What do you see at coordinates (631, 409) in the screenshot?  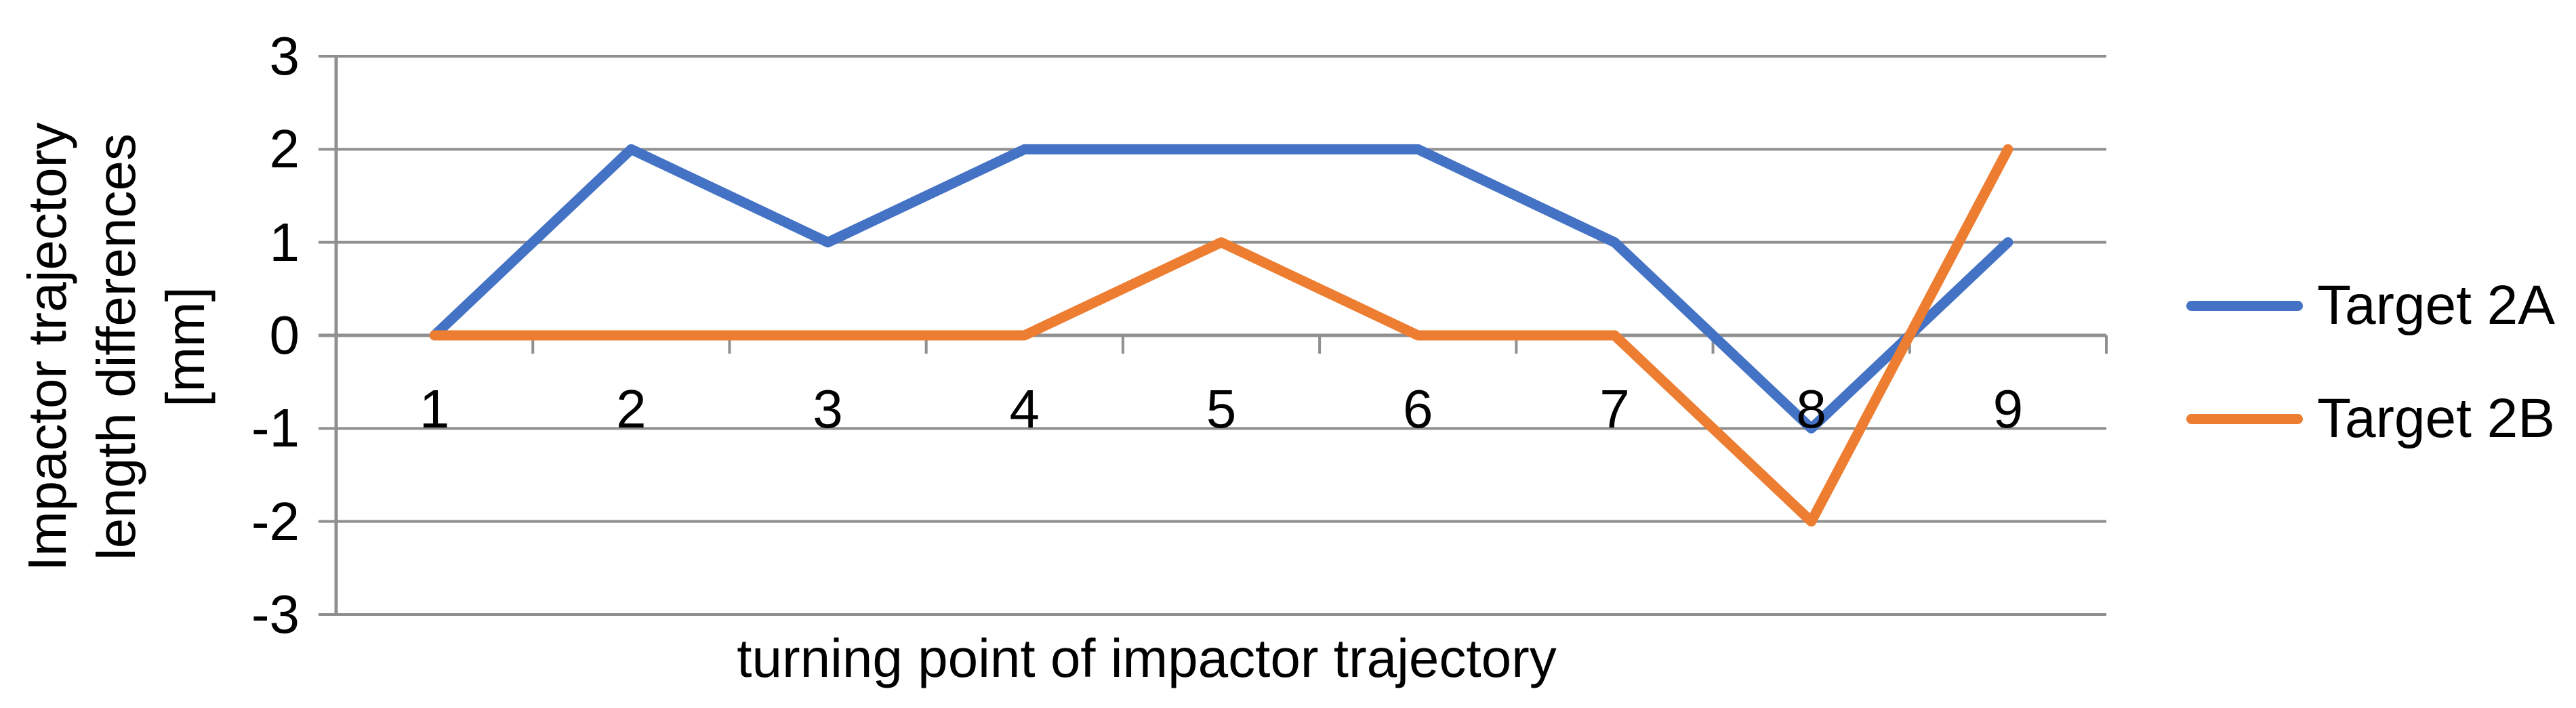 I see `x-tick-label-2: 2` at bounding box center [631, 409].